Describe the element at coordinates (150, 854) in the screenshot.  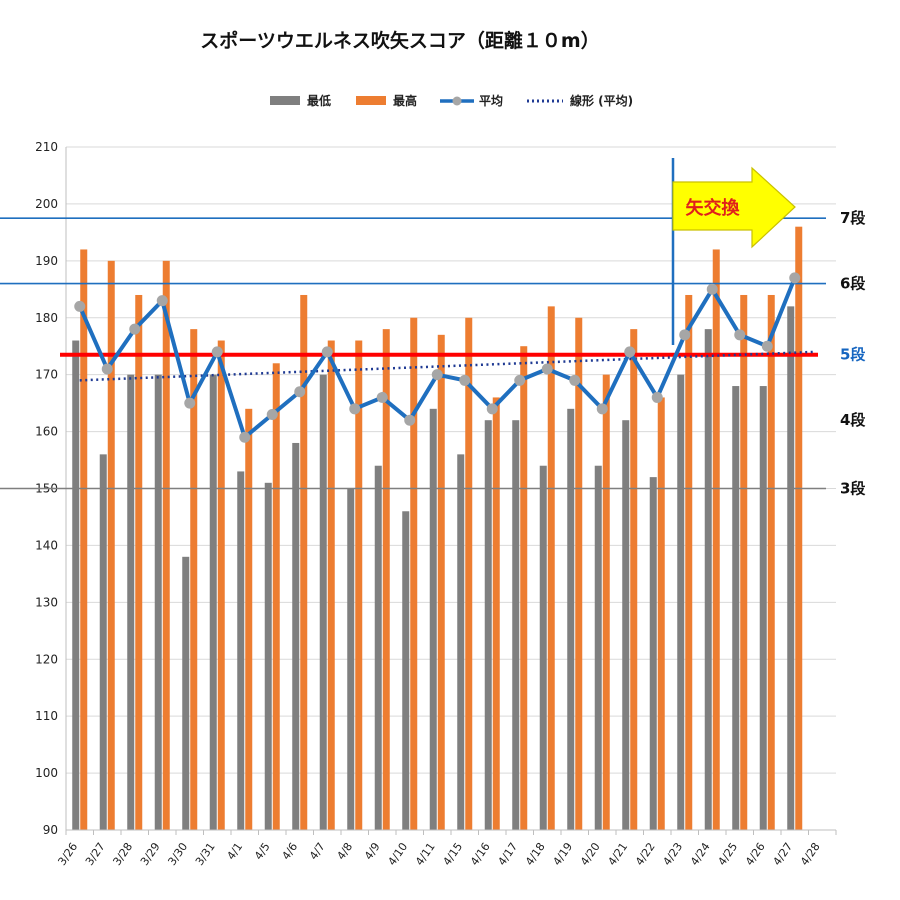
I see `x-tick-label: 3/29` at that location.